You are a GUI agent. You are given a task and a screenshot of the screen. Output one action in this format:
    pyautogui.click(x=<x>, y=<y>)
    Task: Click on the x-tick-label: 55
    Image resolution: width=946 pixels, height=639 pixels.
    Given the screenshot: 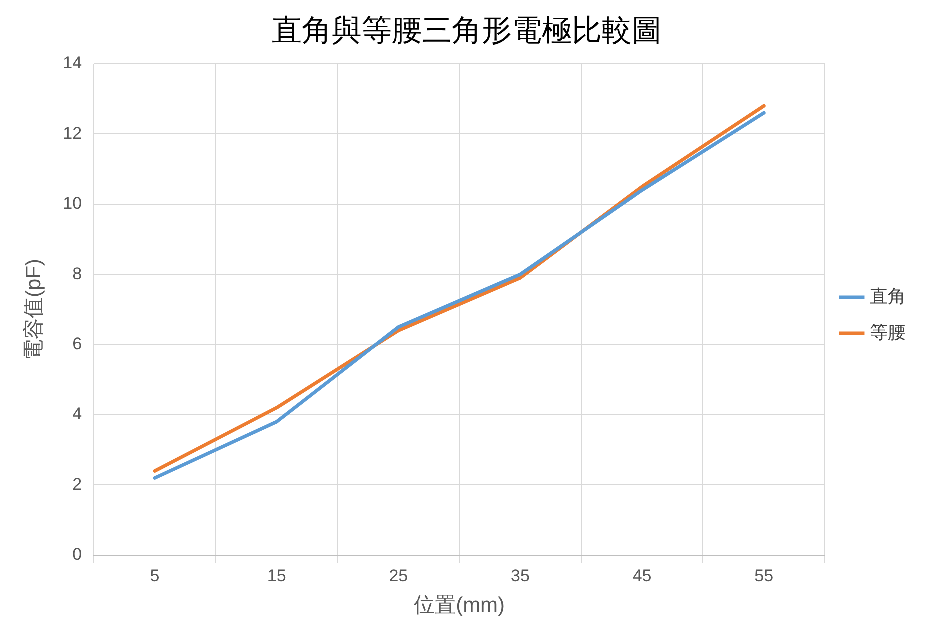 What is the action you would take?
    pyautogui.click(x=764, y=576)
    